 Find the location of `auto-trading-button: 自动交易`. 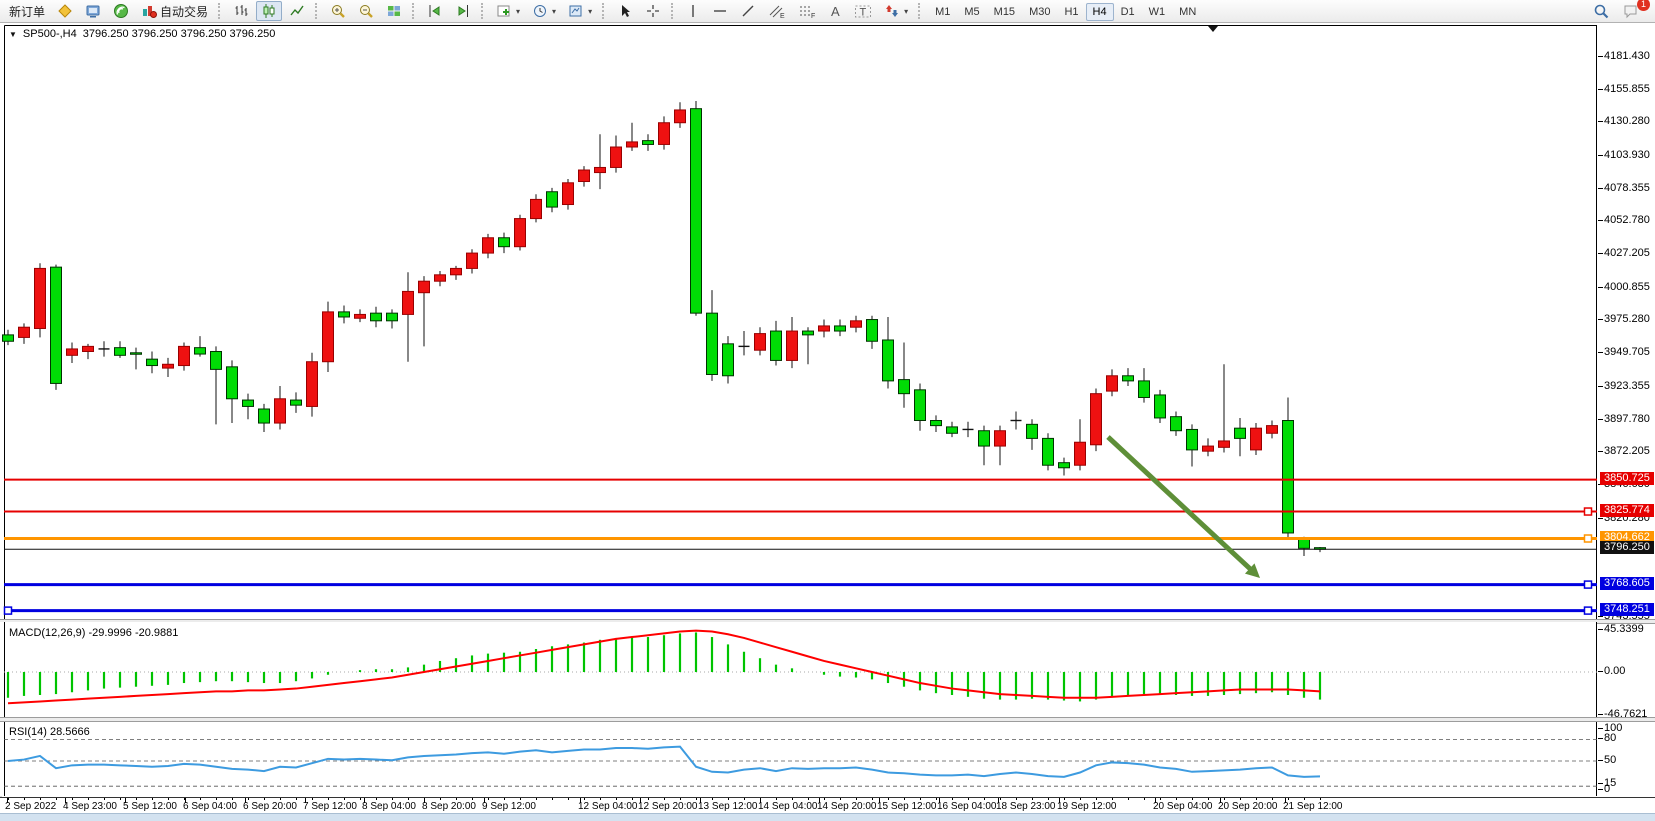

auto-trading-button: 自动交易 is located at coordinates (174, 11).